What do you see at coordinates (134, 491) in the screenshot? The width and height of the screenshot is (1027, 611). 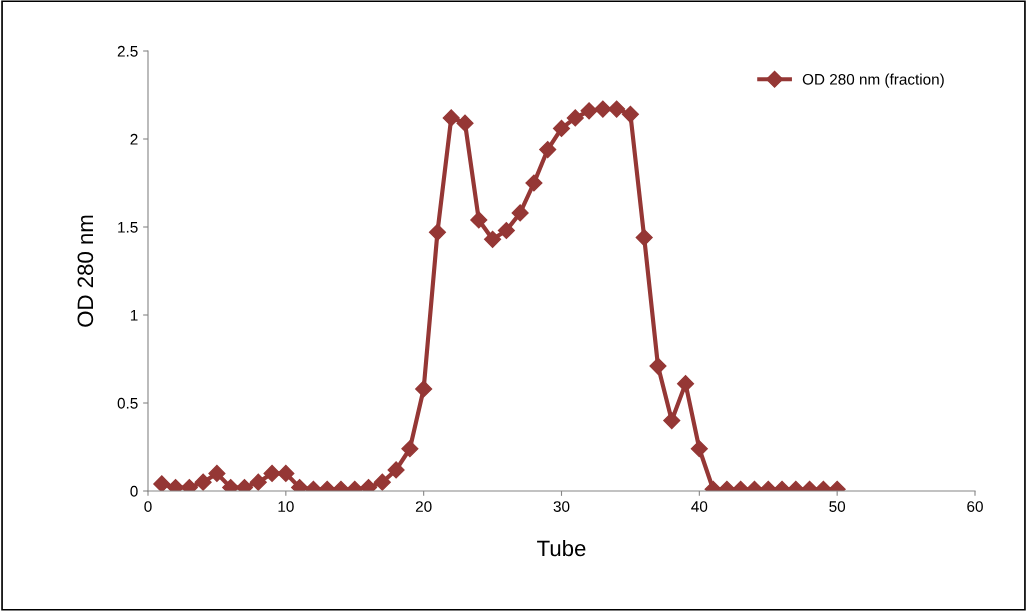 I see `y-tick-label: 0` at bounding box center [134, 491].